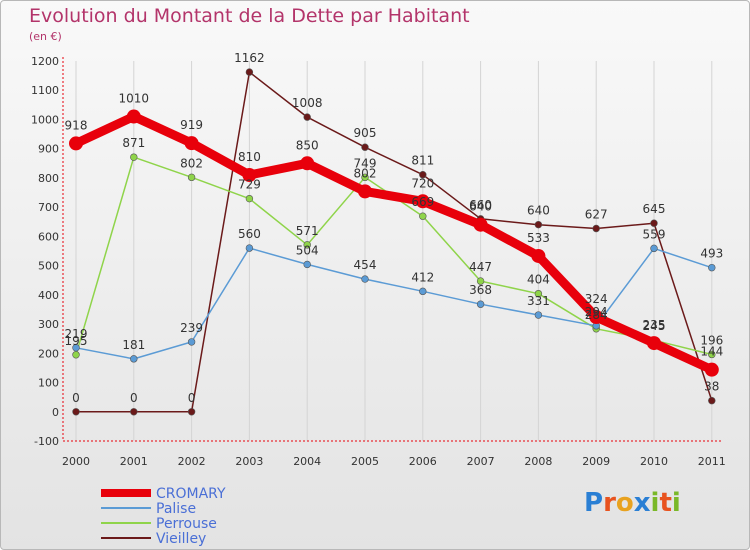 Image resolution: width=750 pixels, height=550 pixels. I want to click on data-label: 504, so click(307, 250).